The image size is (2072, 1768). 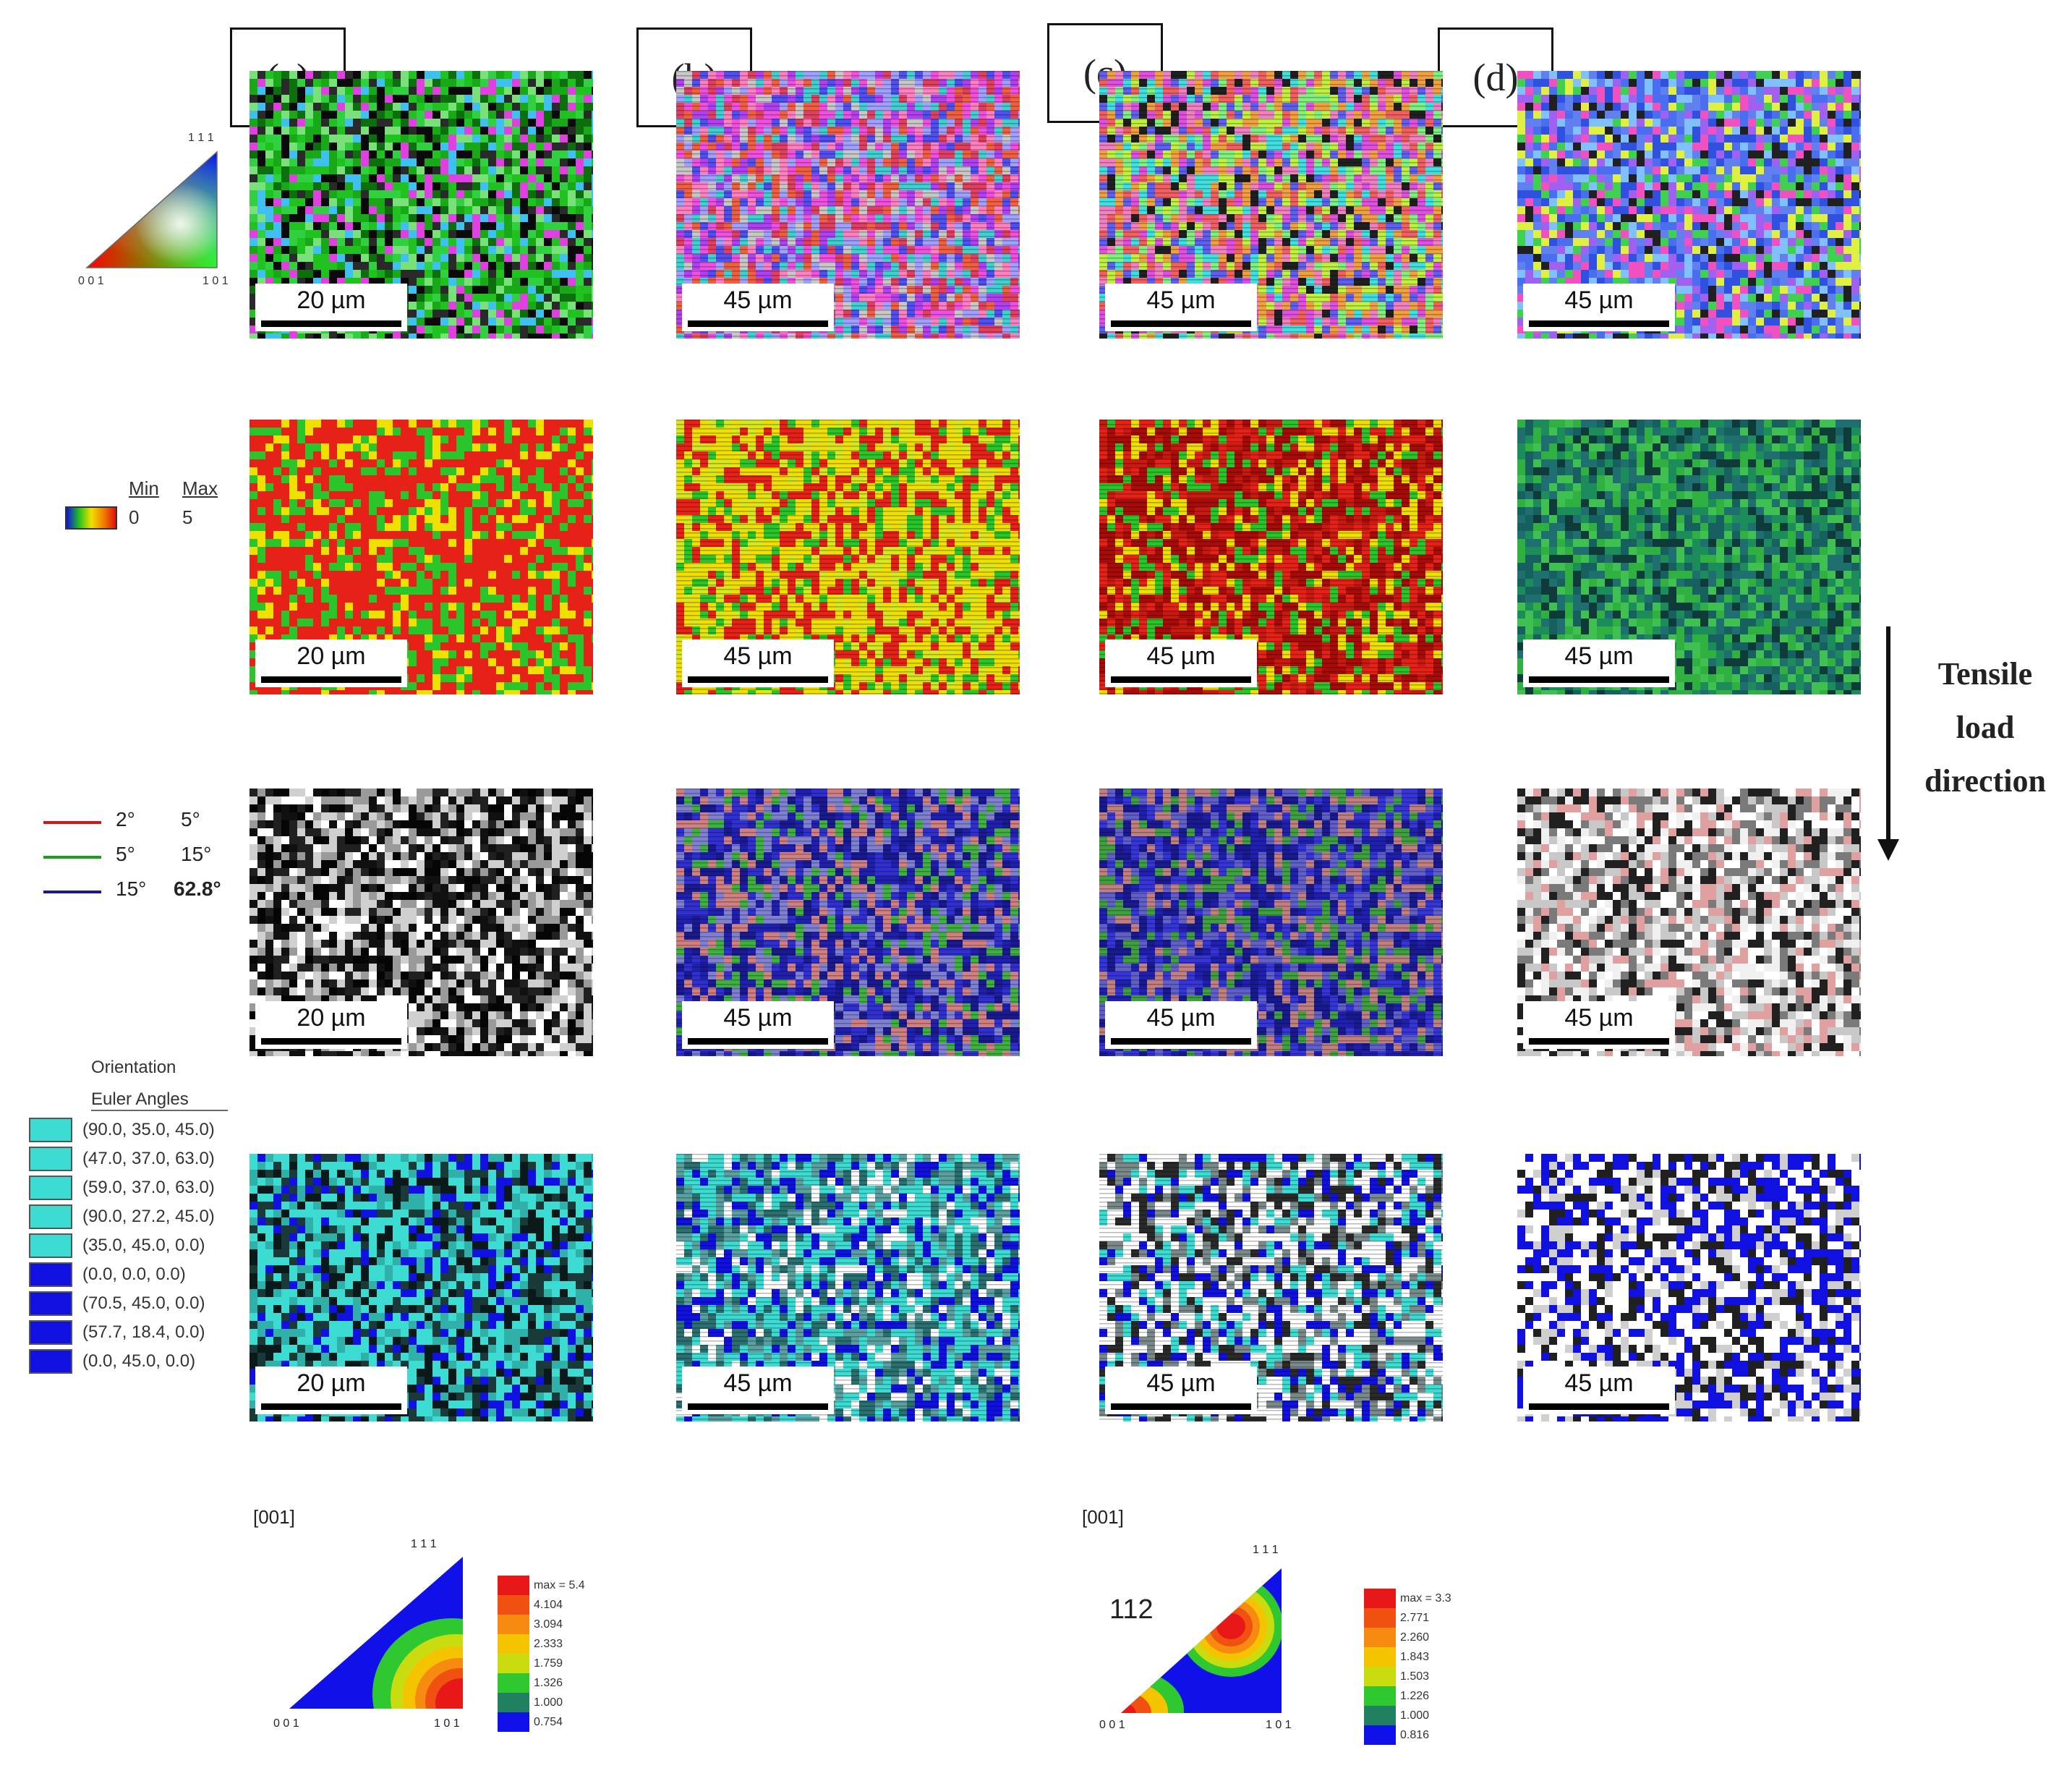 I want to click on colorbar-level: 2.333, so click(x=541, y=1644).